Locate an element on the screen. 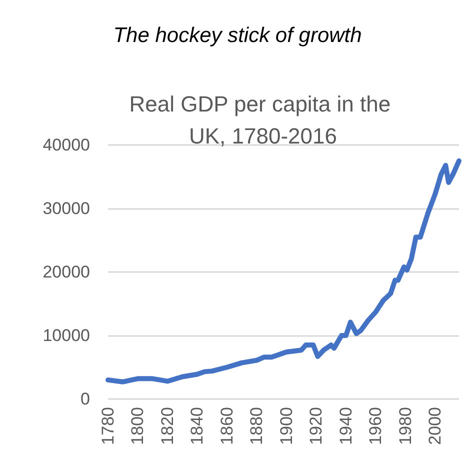  x-tick-label: 1960 is located at coordinates (376, 426).